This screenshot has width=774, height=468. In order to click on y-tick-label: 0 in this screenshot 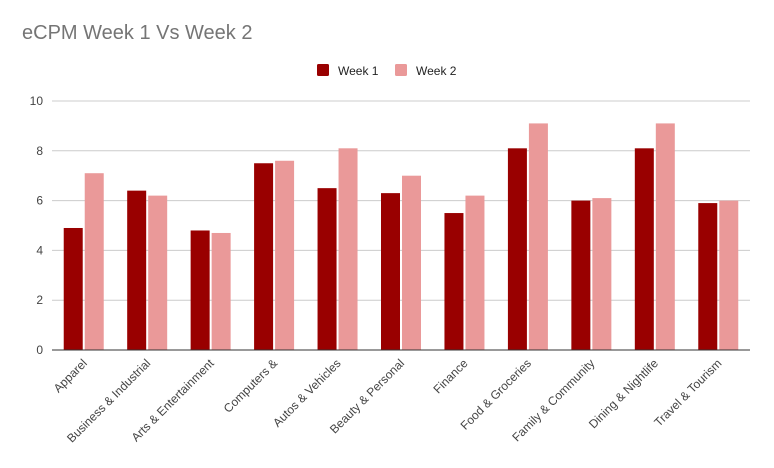, I will do `click(39, 350)`.